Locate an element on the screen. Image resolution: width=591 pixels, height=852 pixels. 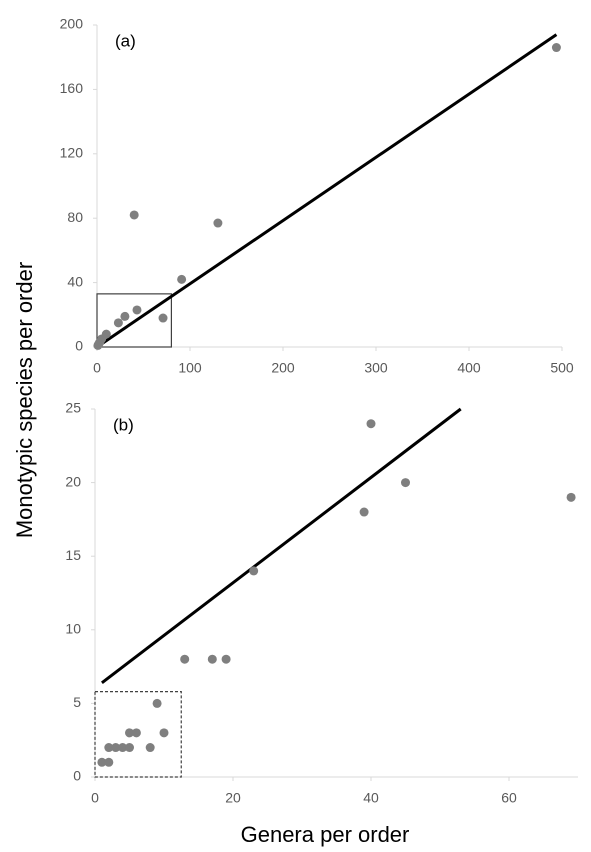
x-tick-label: 300 is located at coordinates (376, 368).